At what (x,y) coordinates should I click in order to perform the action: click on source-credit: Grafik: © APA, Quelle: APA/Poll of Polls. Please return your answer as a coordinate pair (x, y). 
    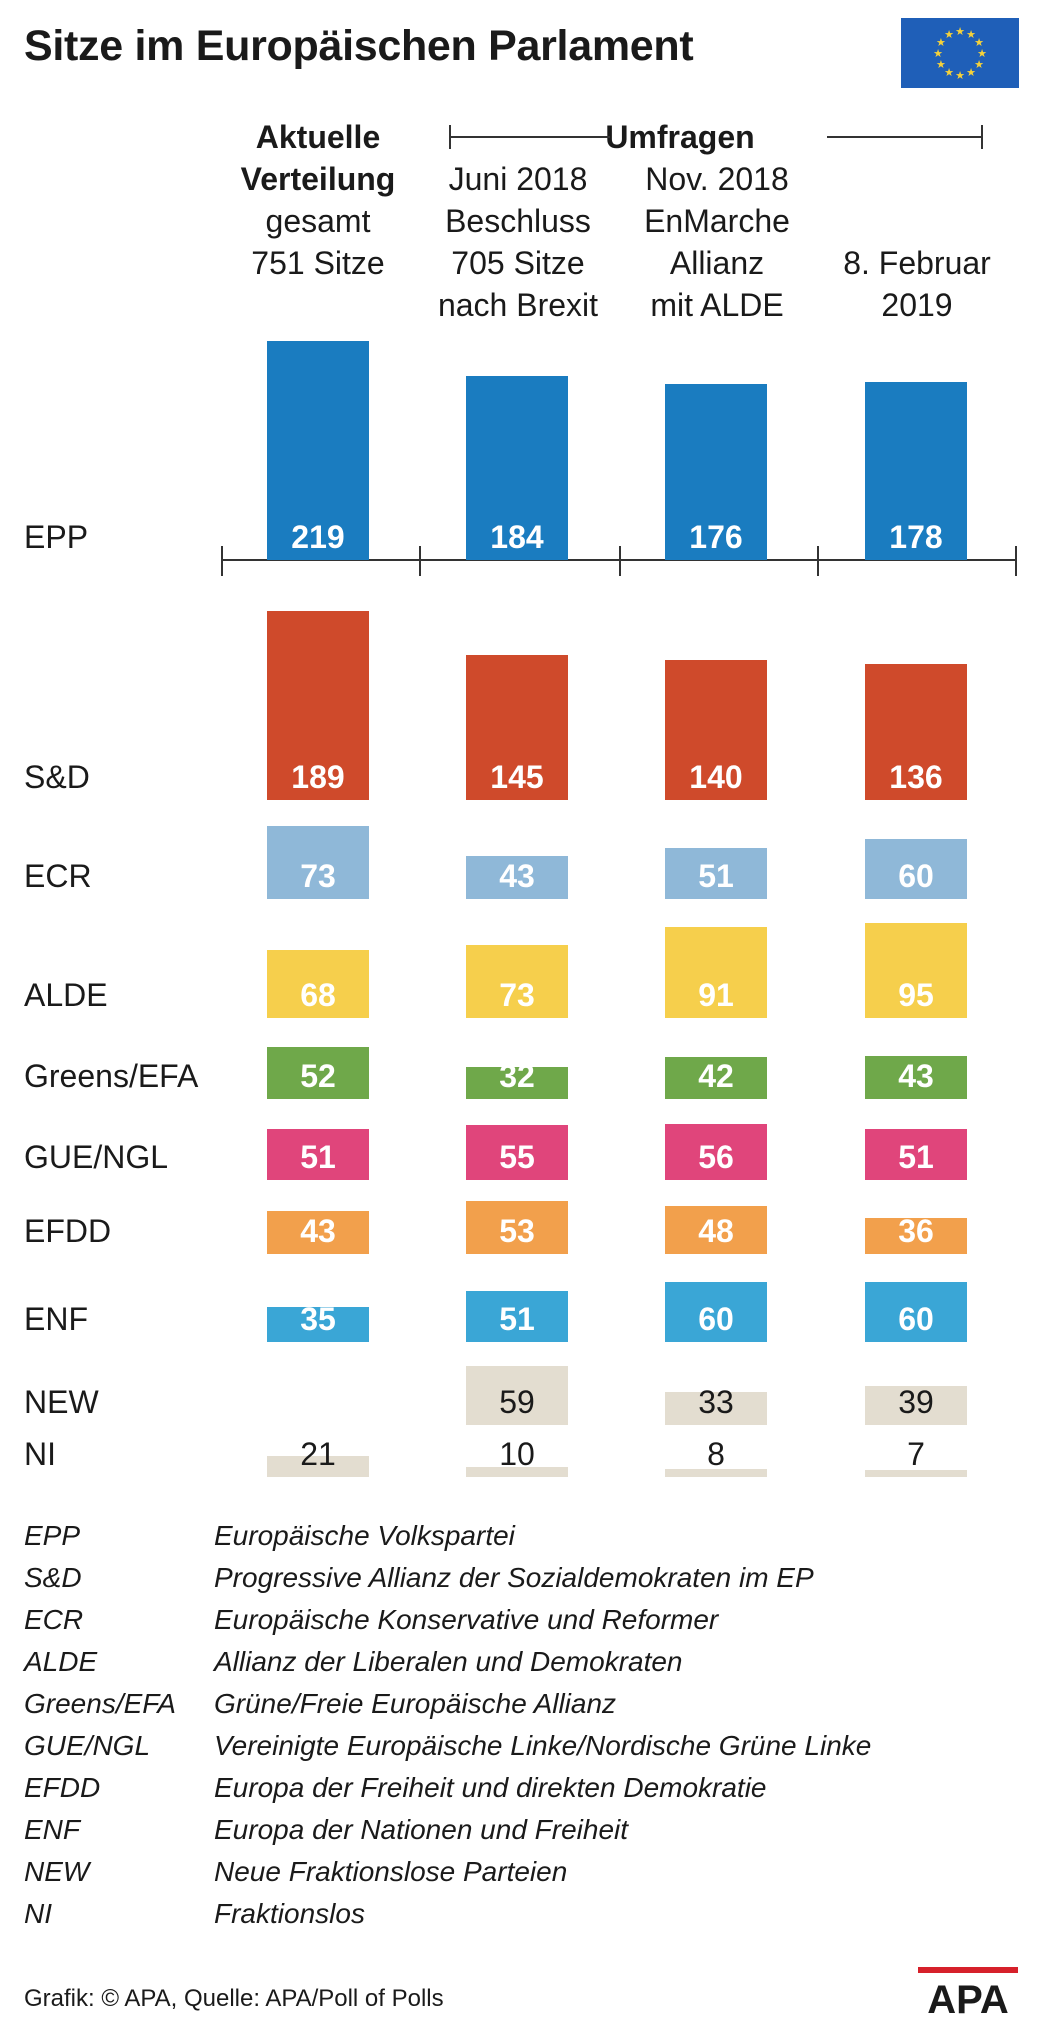
    Looking at the image, I should click on (234, 1998).